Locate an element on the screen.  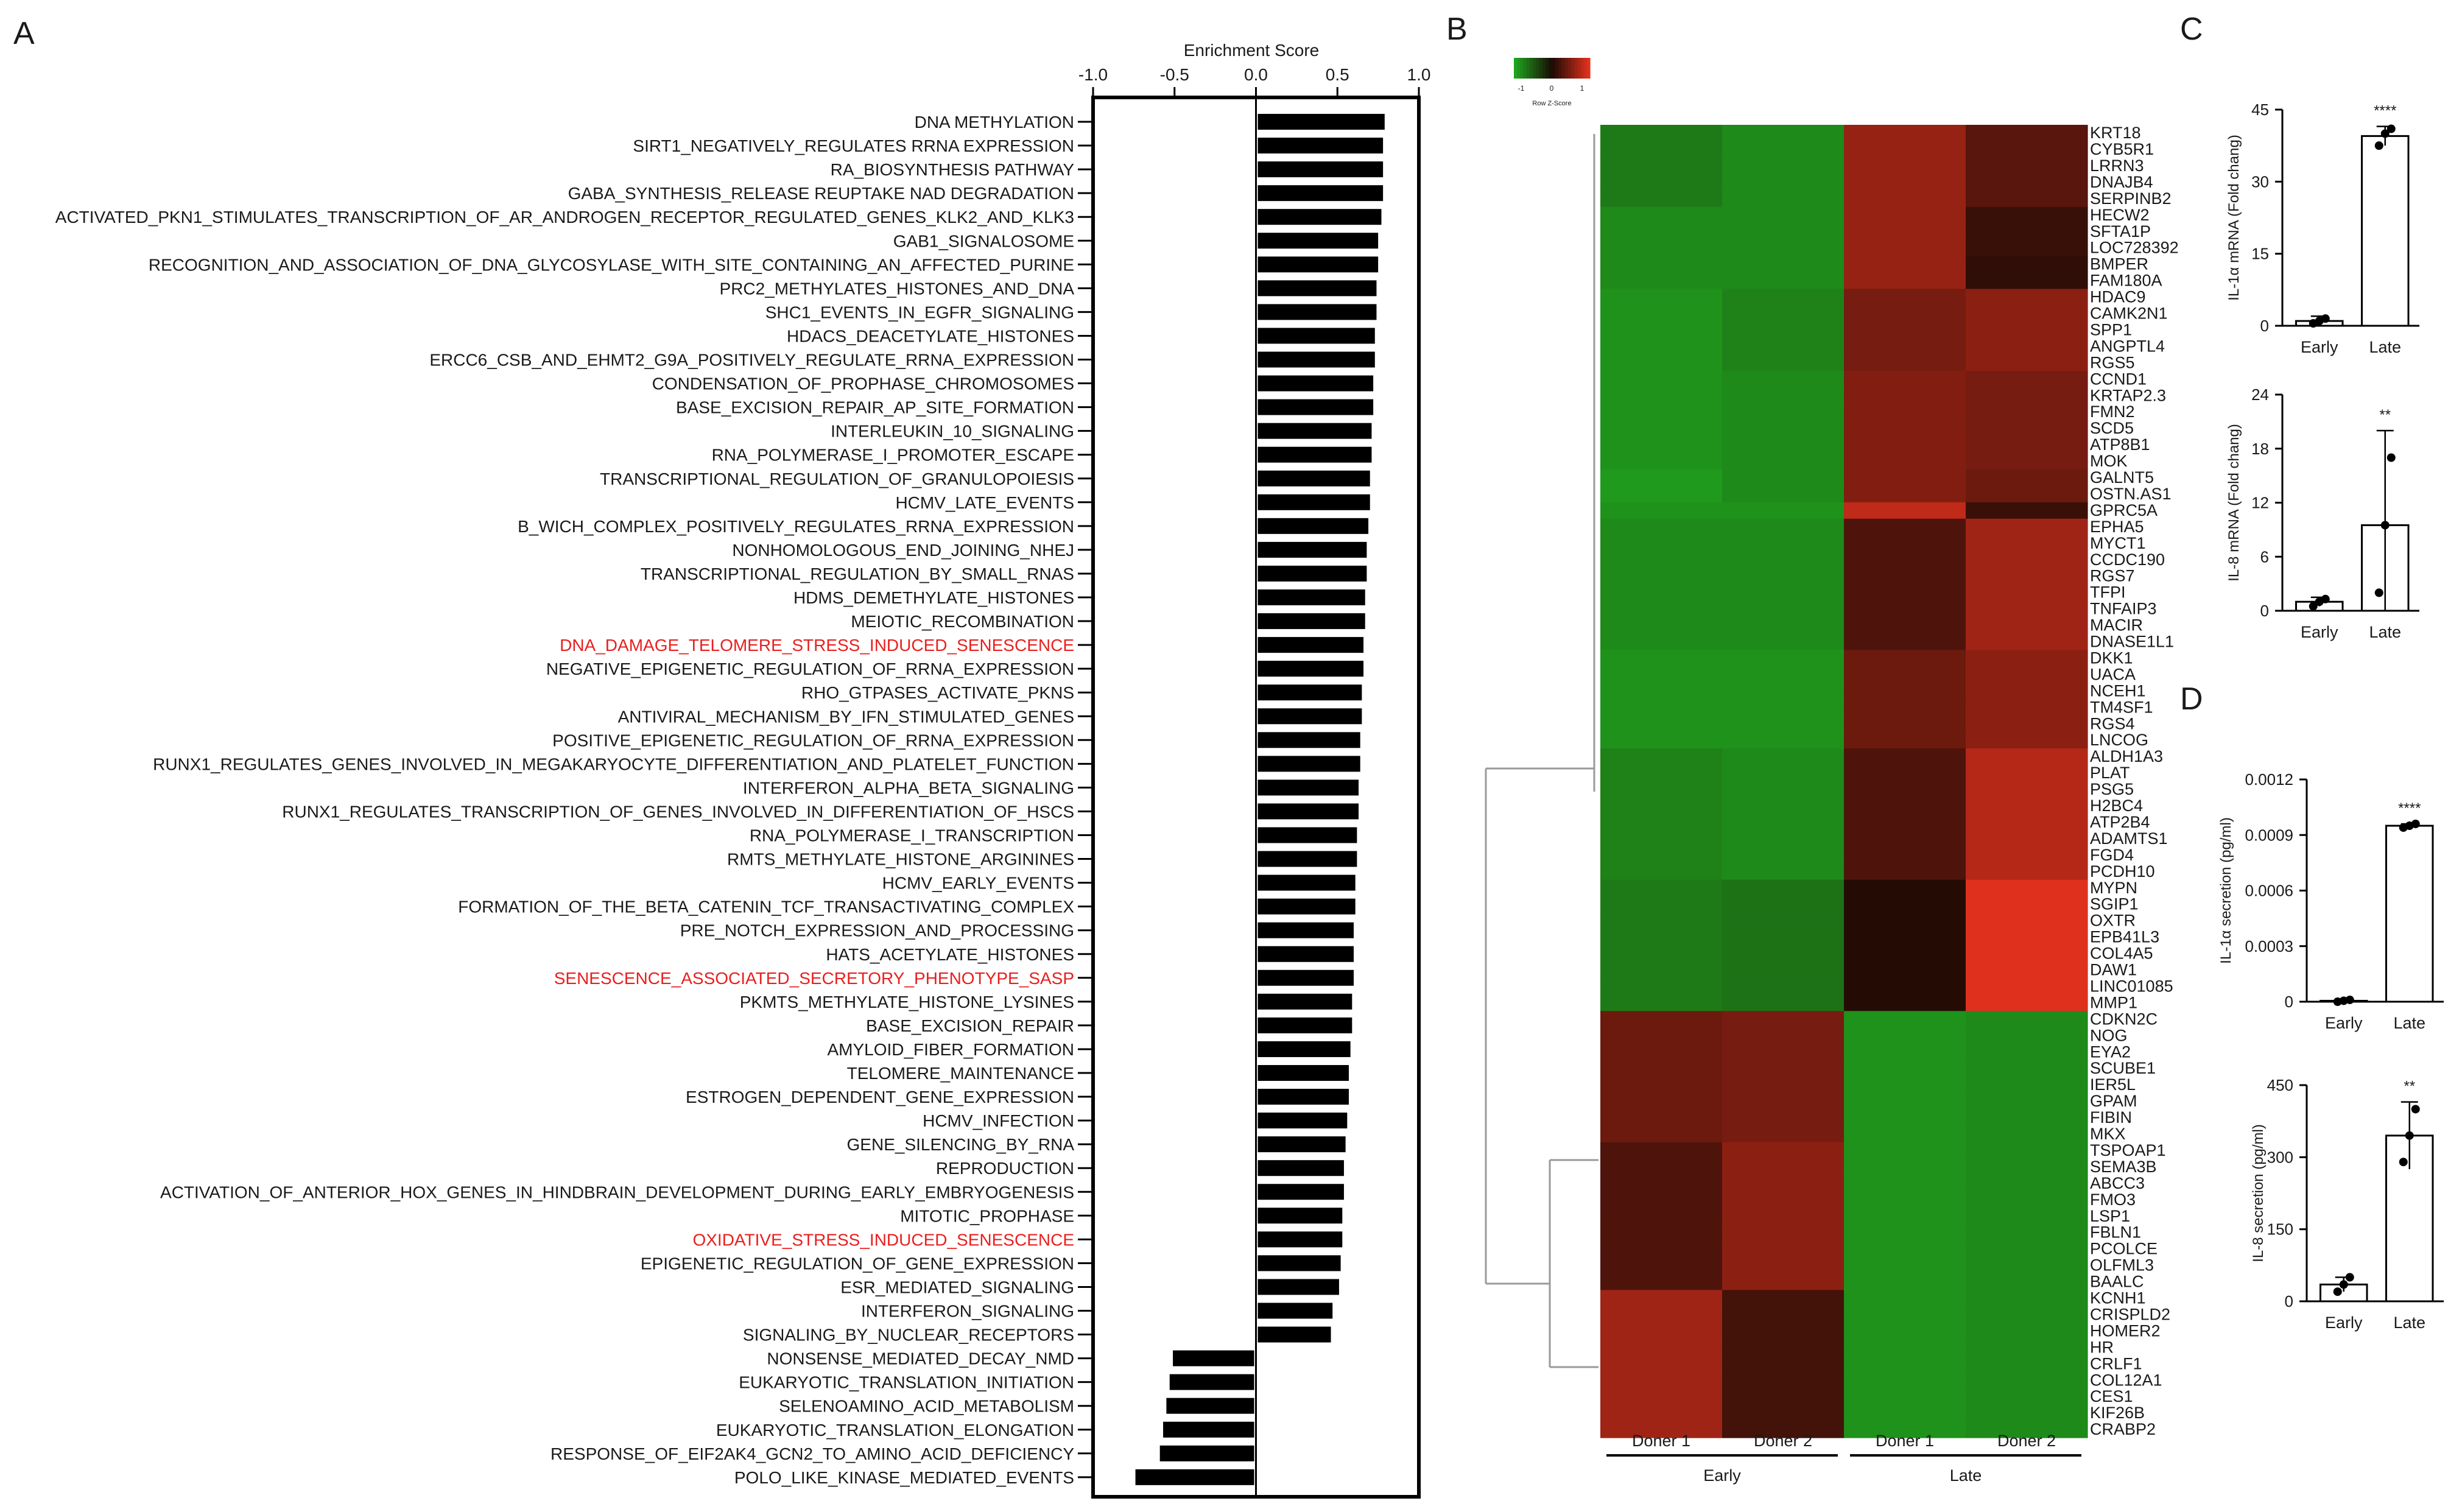
y-tick-label: 0.0012 is located at coordinates (2269, 780).